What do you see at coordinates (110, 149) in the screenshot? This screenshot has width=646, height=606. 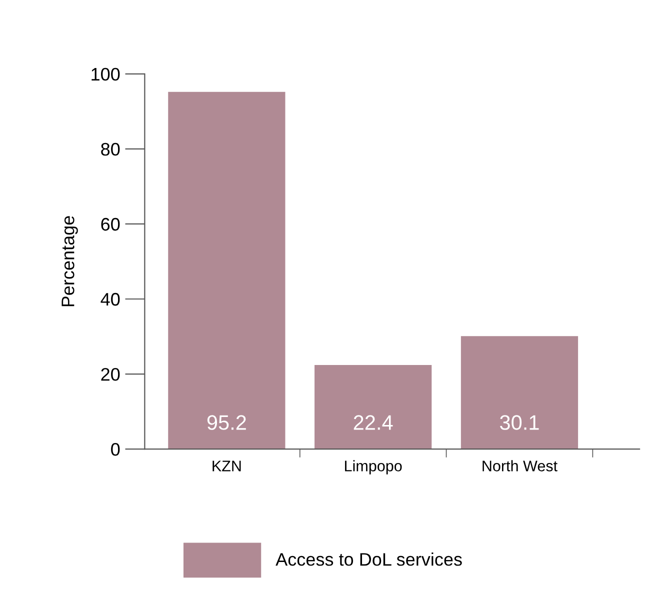 I see `y-tick-label: 80` at bounding box center [110, 149].